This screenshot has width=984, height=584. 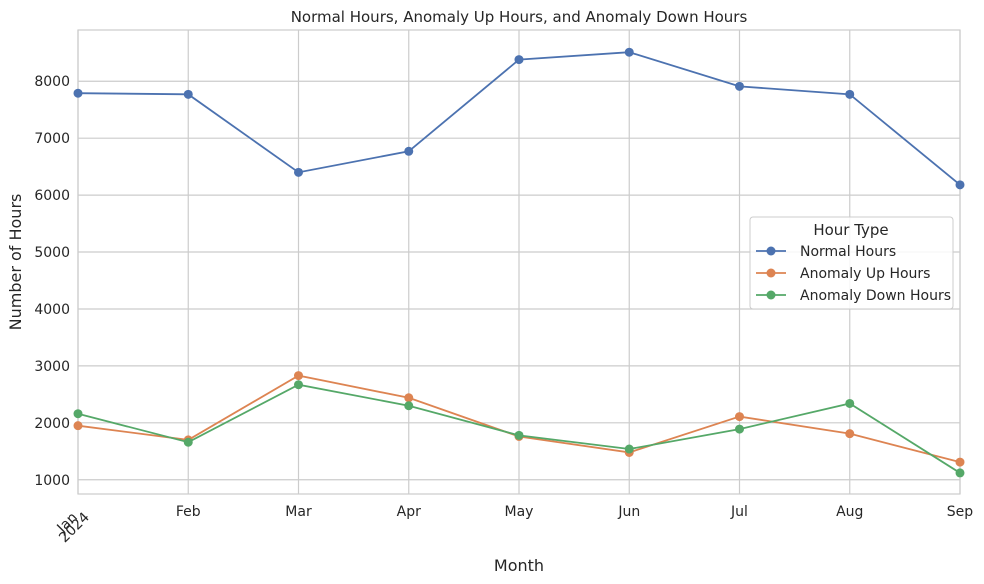 I want to click on data-point-normal-hours-apr, so click(x=409, y=151).